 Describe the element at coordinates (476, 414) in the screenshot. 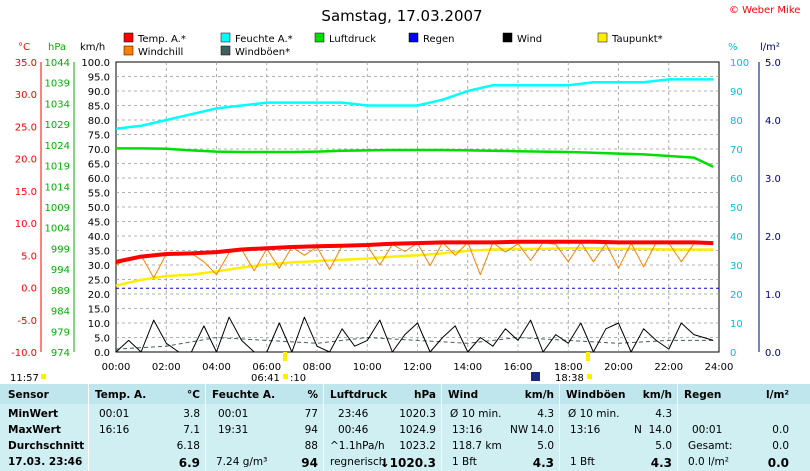

I see `wind-avg10-label: Ø 10 min.` at that location.